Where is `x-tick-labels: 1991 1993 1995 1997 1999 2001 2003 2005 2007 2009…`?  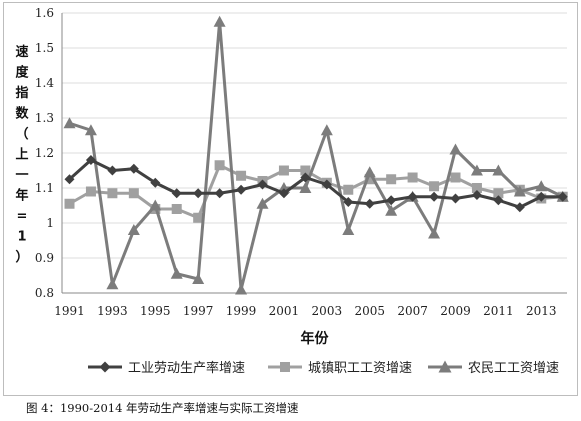
x-tick-labels: 1991 1993 1995 1997 1999 2001 2003 2005 2007 2009… is located at coordinates (305, 311).